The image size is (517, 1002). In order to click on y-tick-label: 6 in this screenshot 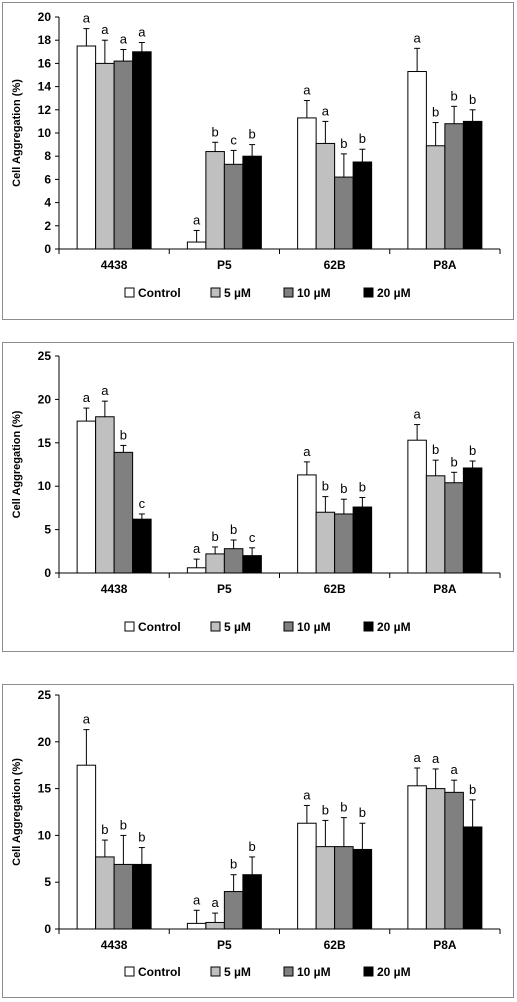, I will do `click(47, 179)`.